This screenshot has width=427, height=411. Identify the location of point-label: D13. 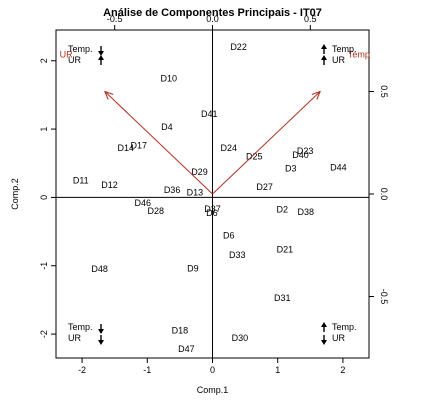
(195, 193).